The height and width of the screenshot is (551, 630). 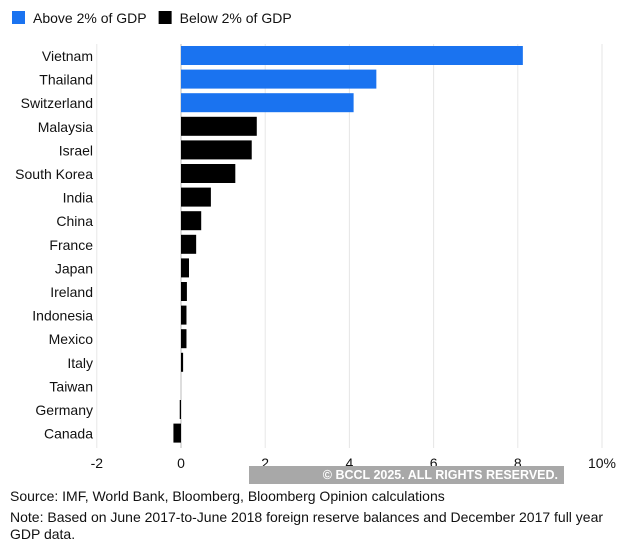 I want to click on x-tick-label: 10%, so click(x=602, y=463).